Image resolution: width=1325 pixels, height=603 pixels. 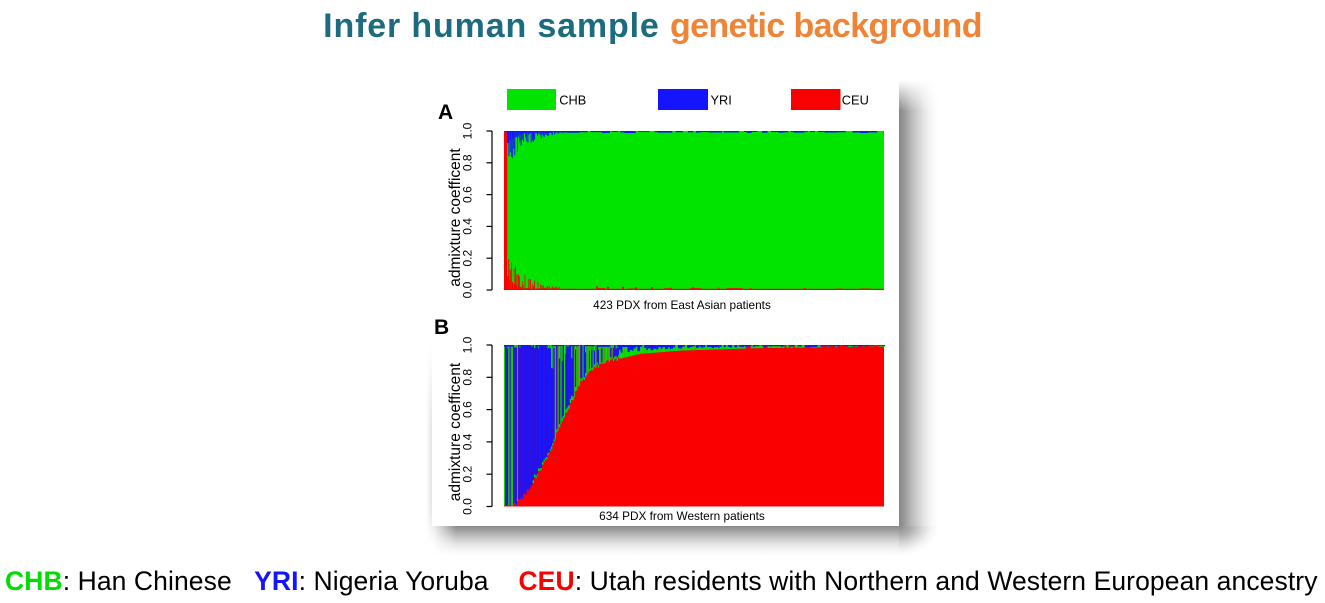 I want to click on svg-text: YRI, so click(x=721, y=100).